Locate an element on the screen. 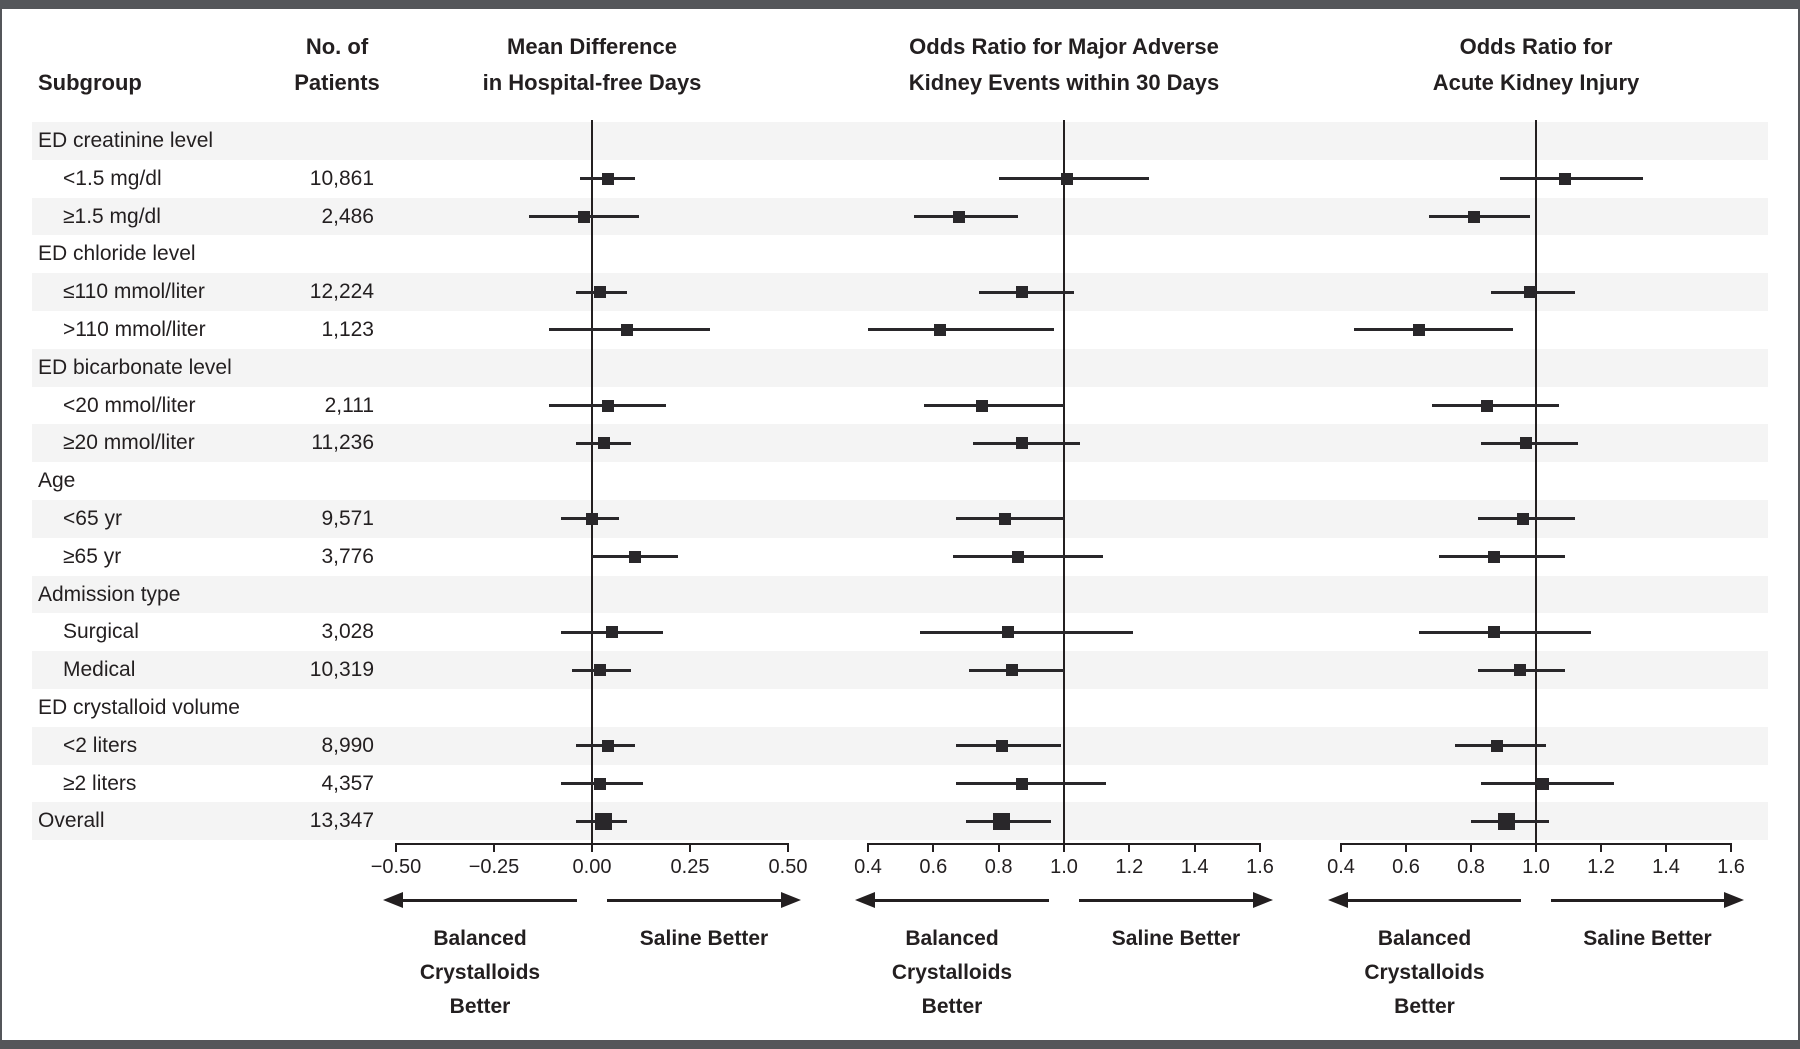  patients-count: 10,861 is located at coordinates (341, 178).